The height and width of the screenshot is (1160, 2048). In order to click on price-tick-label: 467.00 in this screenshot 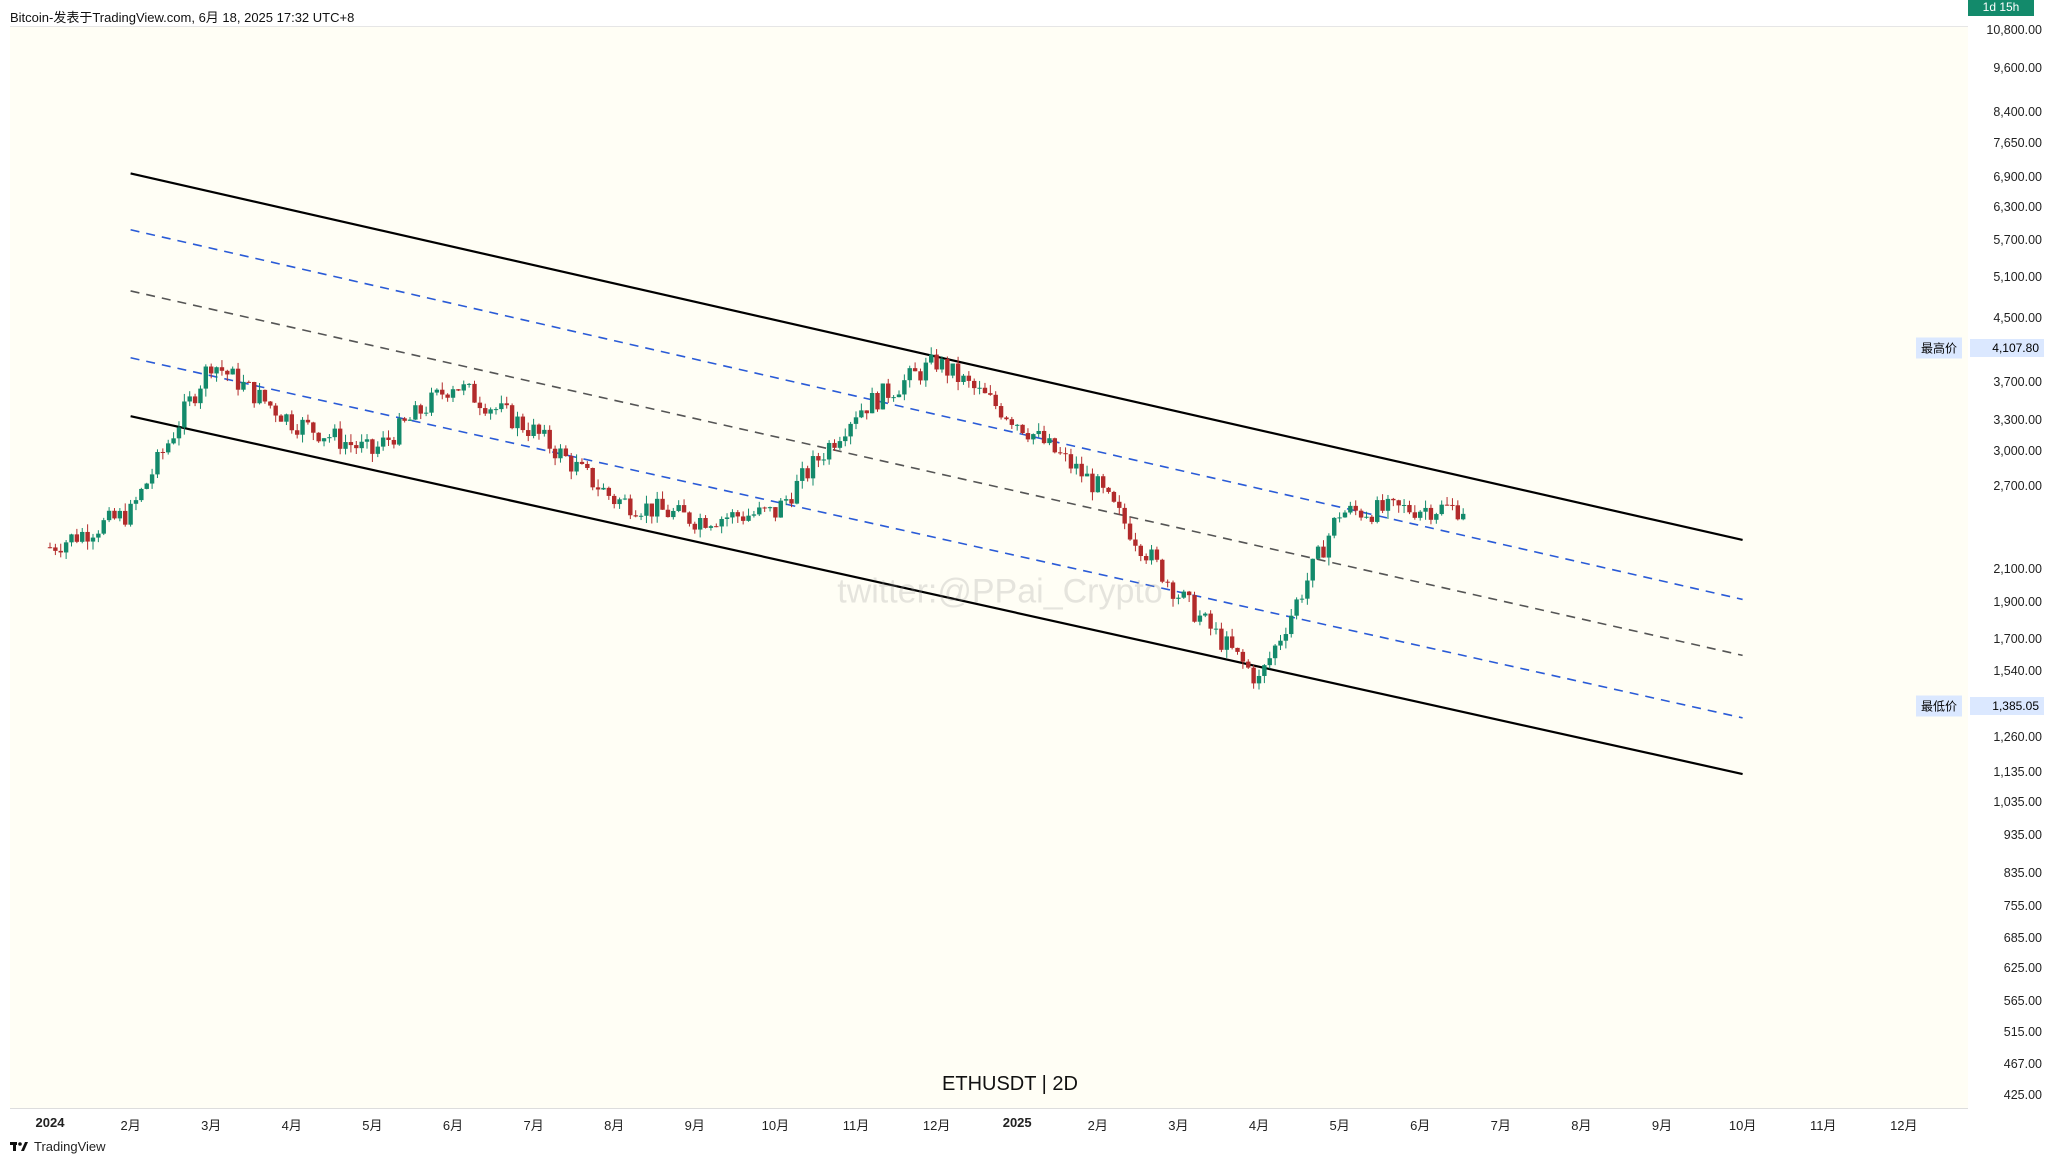, I will do `click(2022, 1064)`.